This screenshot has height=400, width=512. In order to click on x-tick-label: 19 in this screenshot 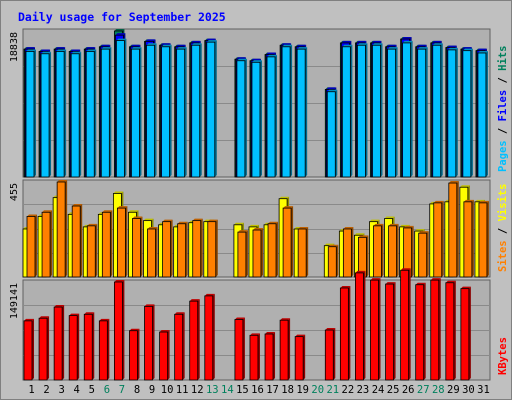, I will do `click(302, 390)`.